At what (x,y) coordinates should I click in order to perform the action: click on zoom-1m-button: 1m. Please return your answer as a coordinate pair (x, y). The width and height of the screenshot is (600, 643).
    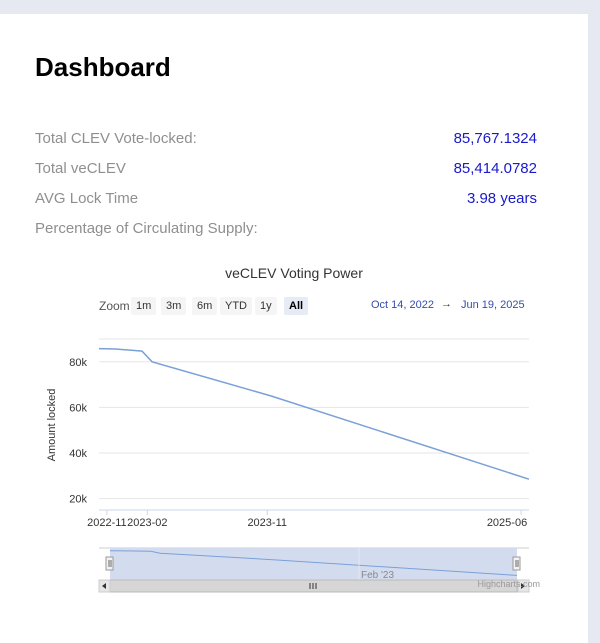
    Looking at the image, I should click on (144, 306).